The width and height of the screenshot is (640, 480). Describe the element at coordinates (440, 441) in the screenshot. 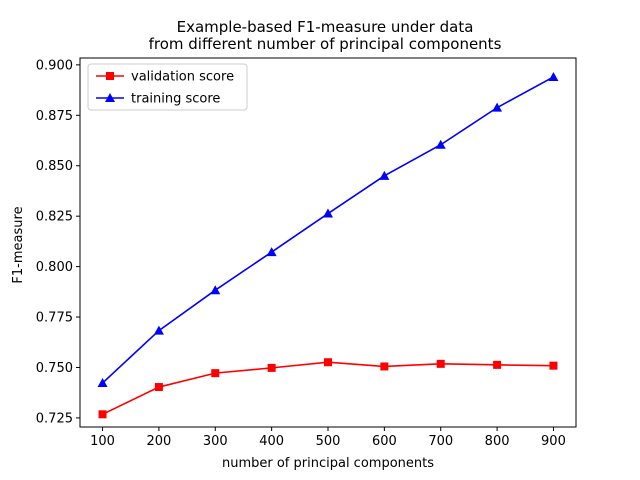

I see `x-tick-label: 700` at that location.